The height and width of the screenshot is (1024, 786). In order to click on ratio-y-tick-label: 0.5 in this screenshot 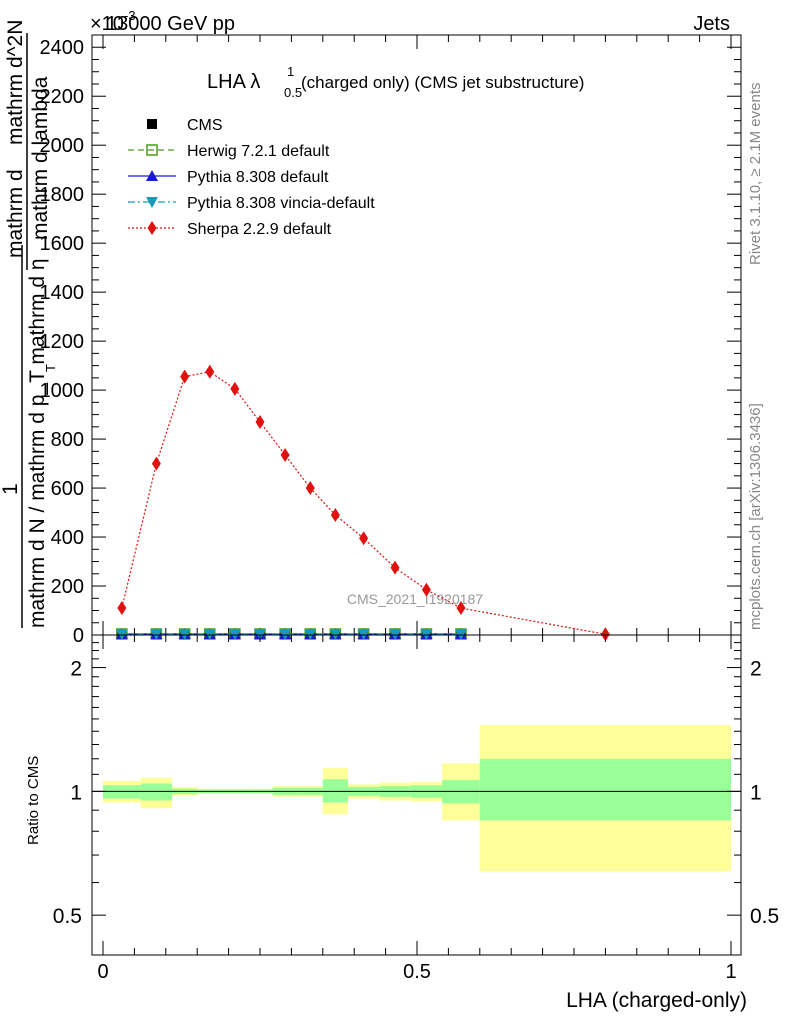, I will do `click(67, 916)`.